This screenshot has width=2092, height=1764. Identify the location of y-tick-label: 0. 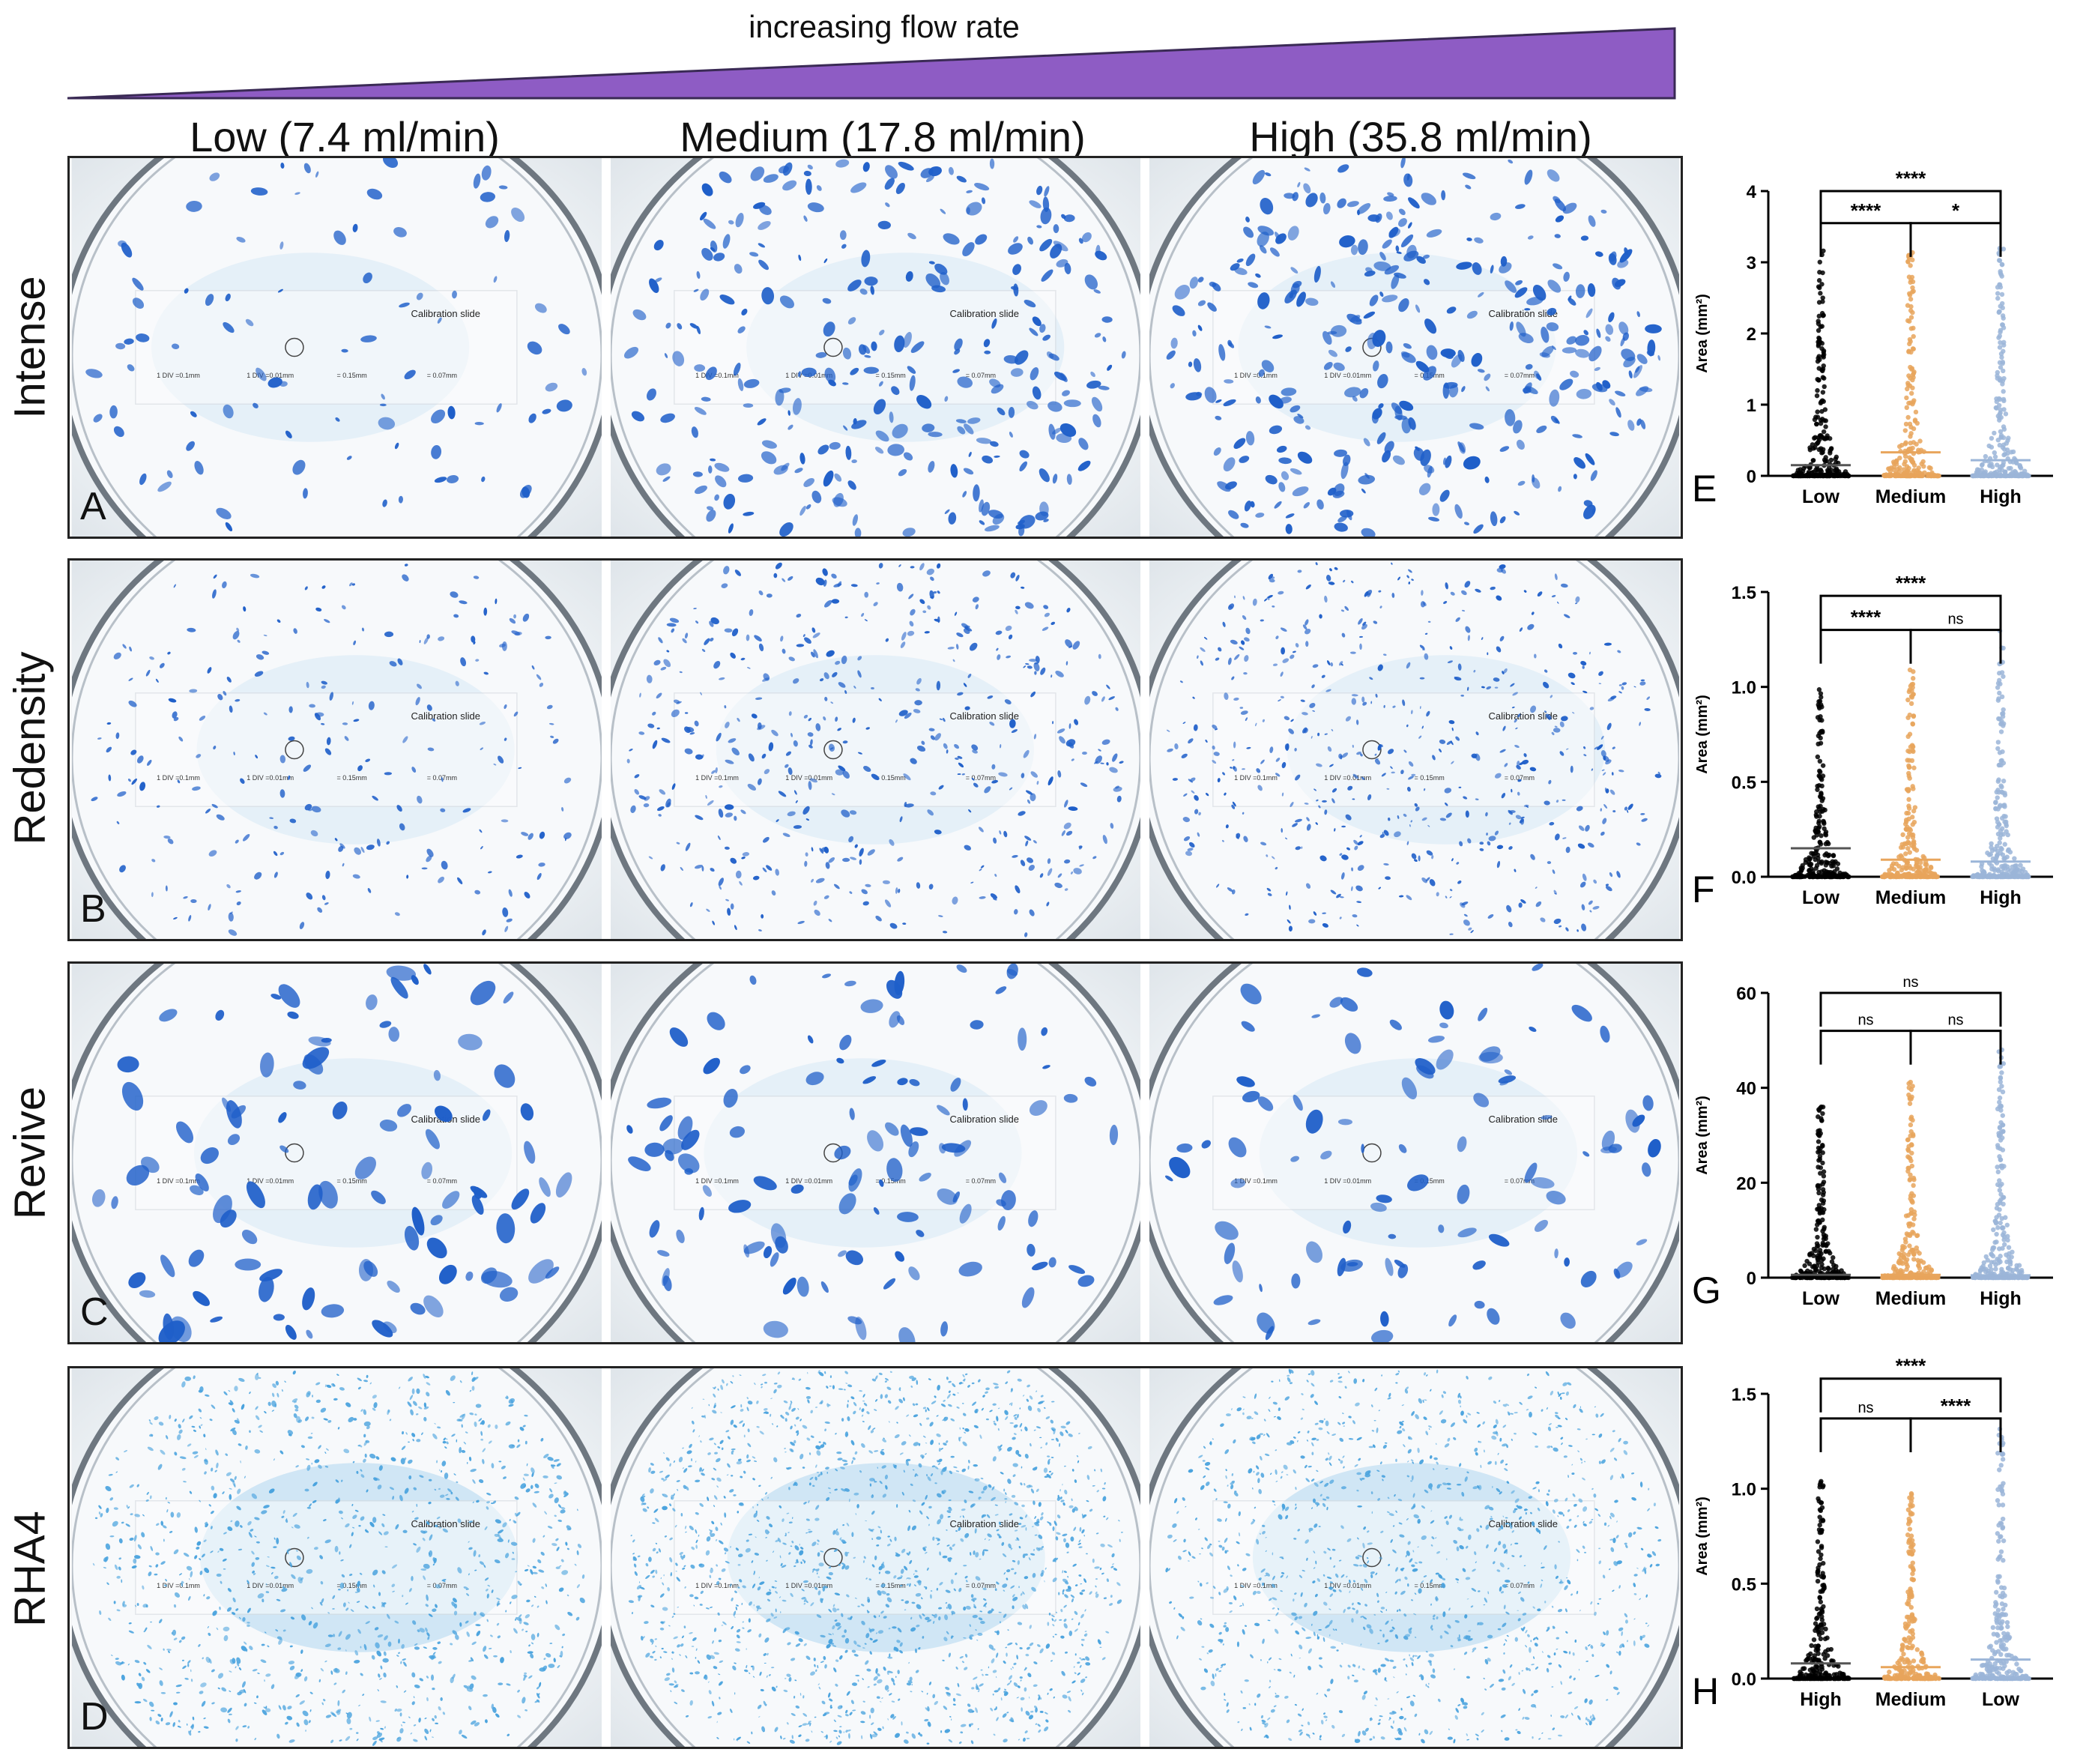
(1751, 477).